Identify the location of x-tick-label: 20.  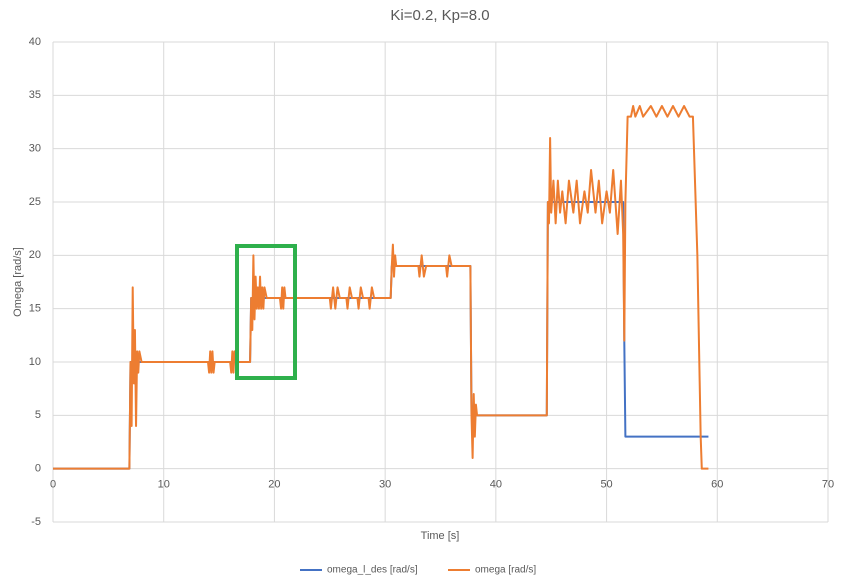
(274, 485).